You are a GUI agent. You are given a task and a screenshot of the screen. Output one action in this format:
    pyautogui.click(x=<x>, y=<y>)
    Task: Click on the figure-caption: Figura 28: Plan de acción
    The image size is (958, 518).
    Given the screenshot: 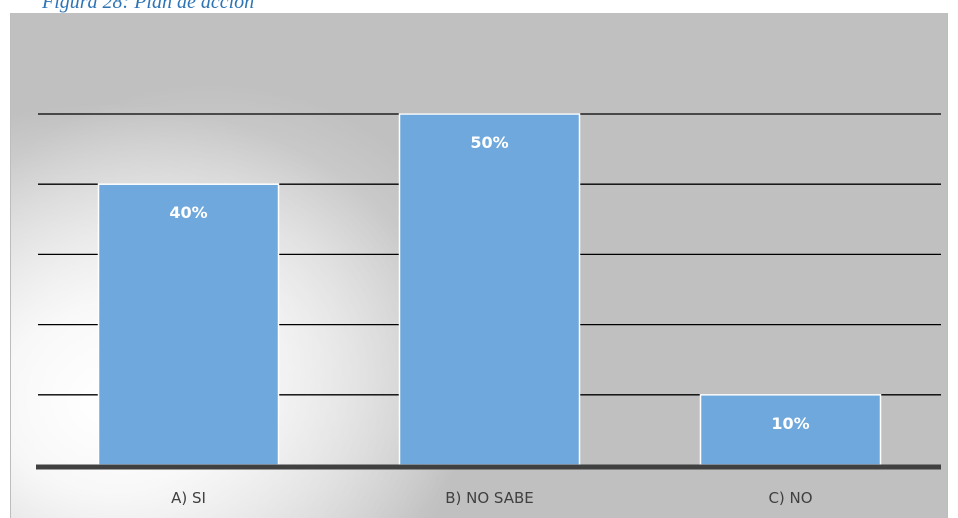 What is the action you would take?
    pyautogui.click(x=148, y=6)
    